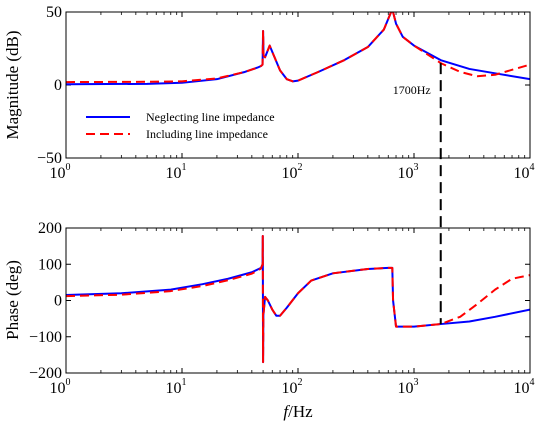  I want to click on legend-label: Neglecting line impedance, so click(210, 117).